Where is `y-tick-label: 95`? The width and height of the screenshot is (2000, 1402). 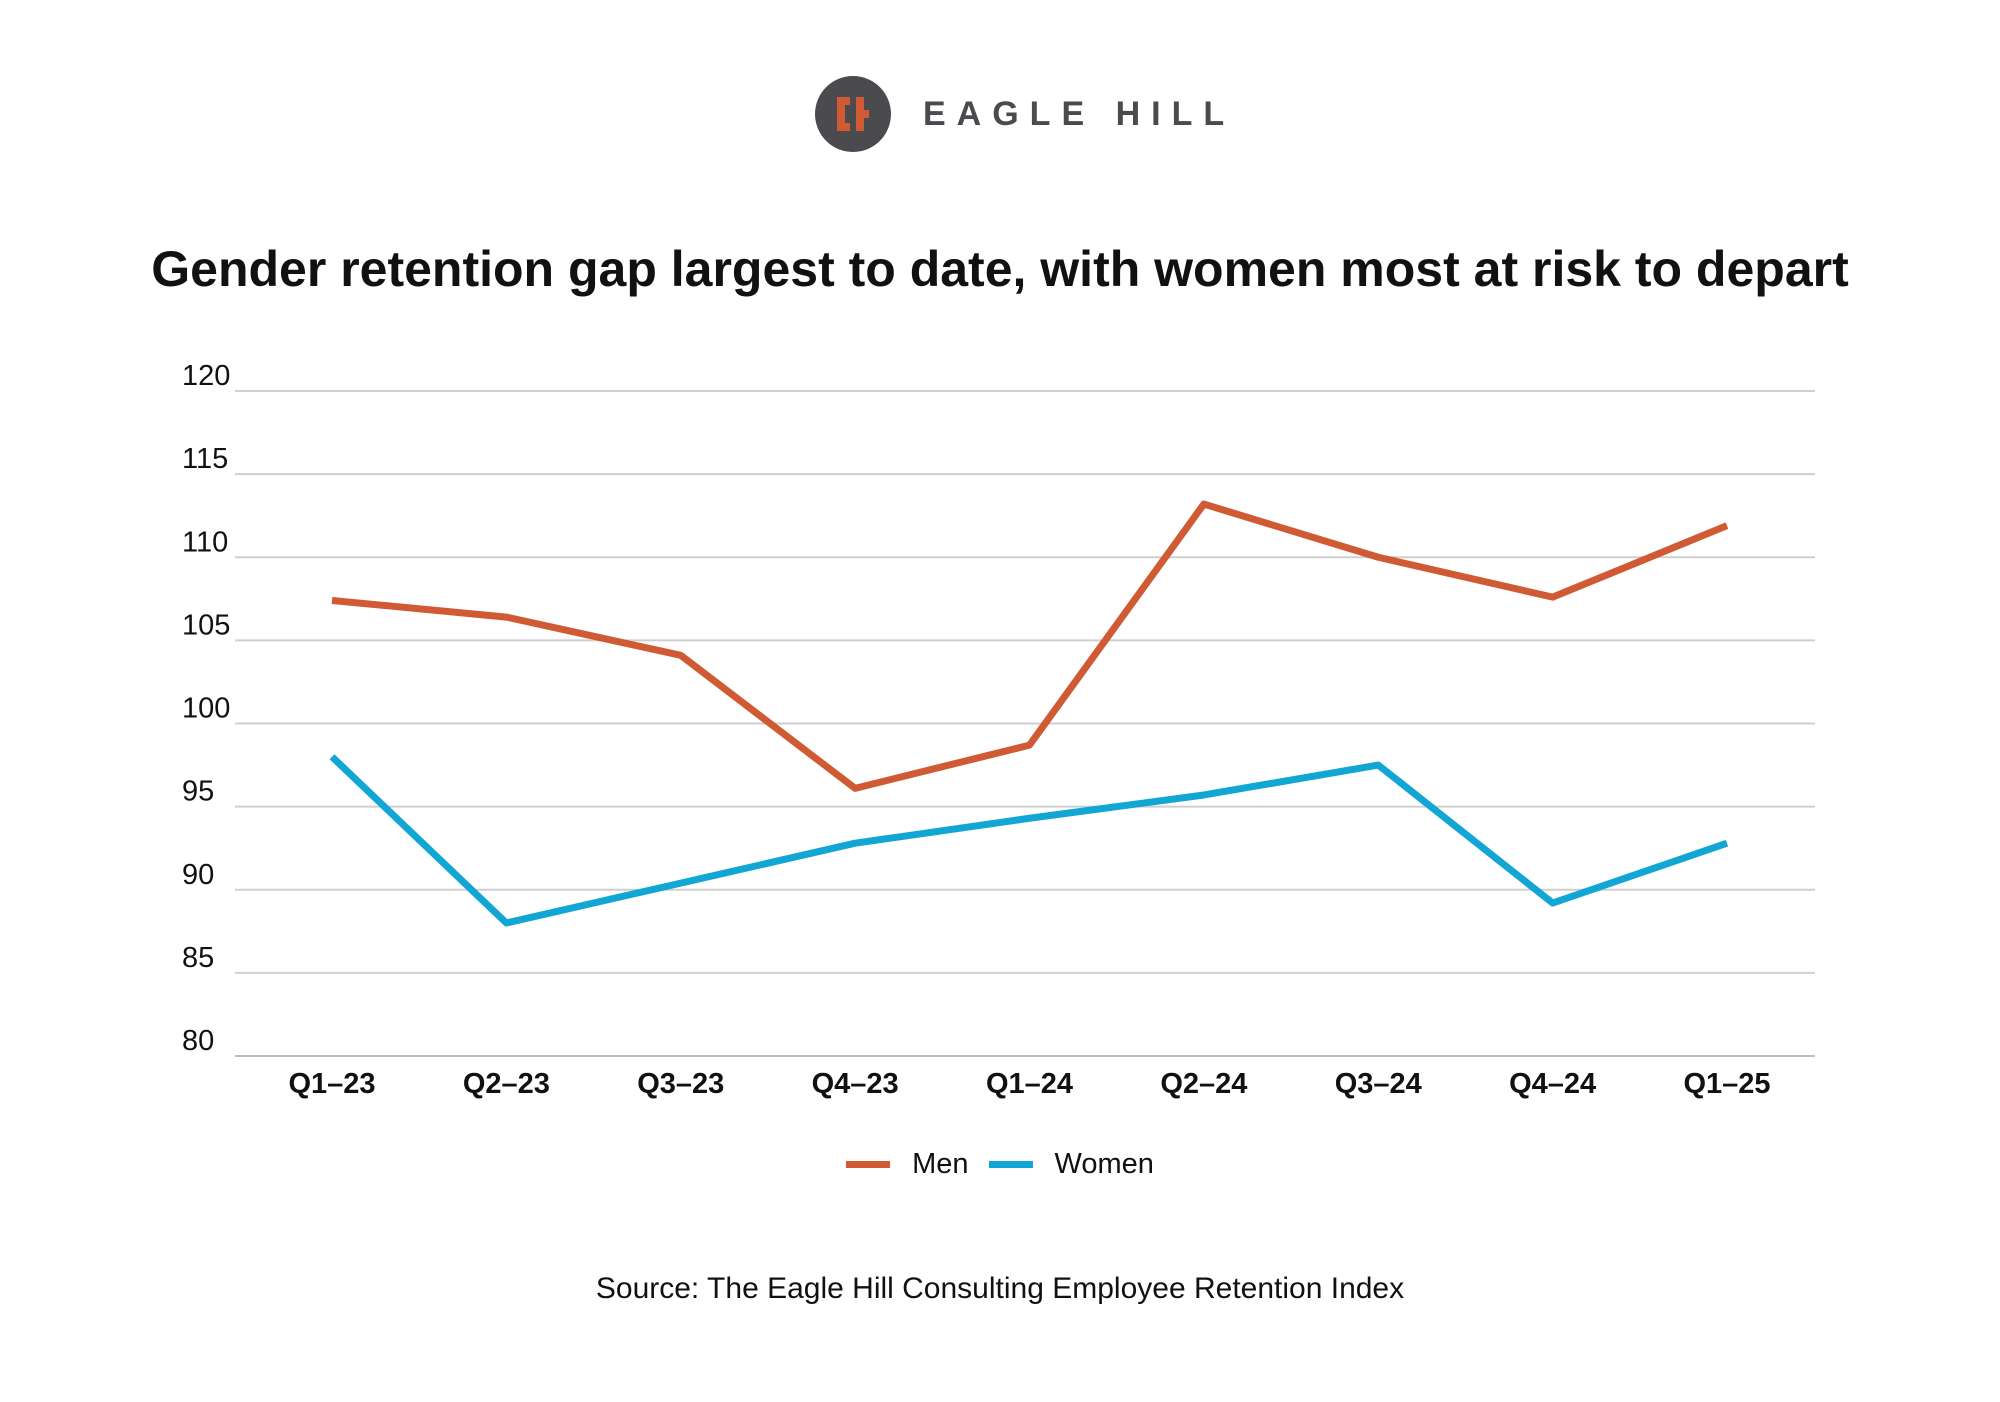 y-tick-label: 95 is located at coordinates (198, 792).